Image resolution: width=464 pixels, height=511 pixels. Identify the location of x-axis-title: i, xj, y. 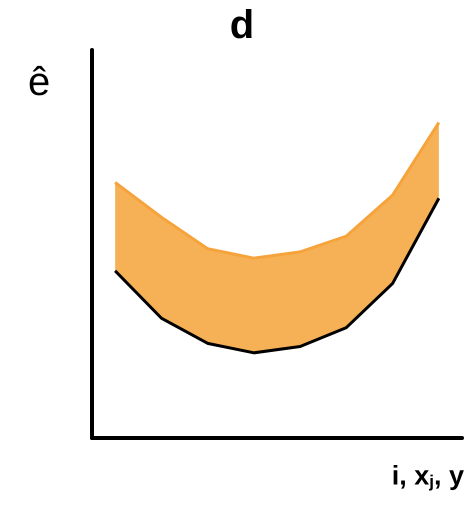
(428, 475).